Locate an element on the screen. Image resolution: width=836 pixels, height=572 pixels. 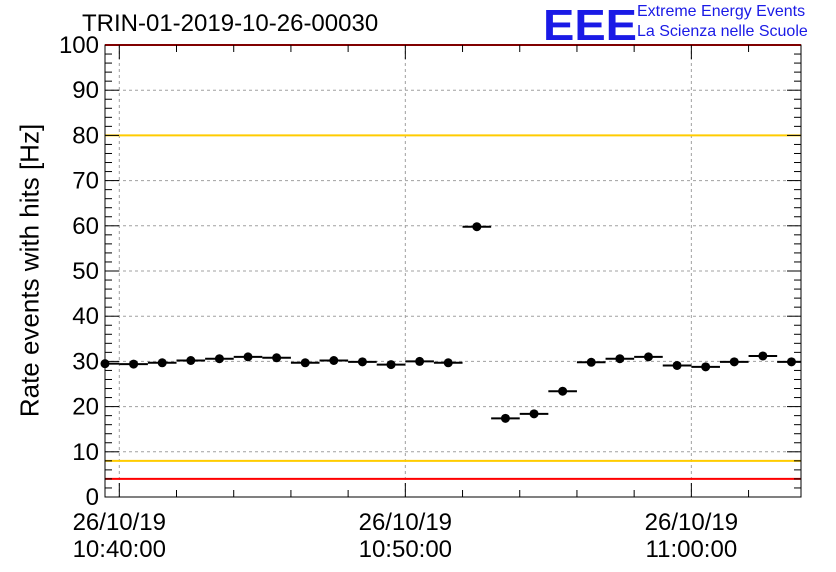
eee-logo: EEE is located at coordinates (590, 23).